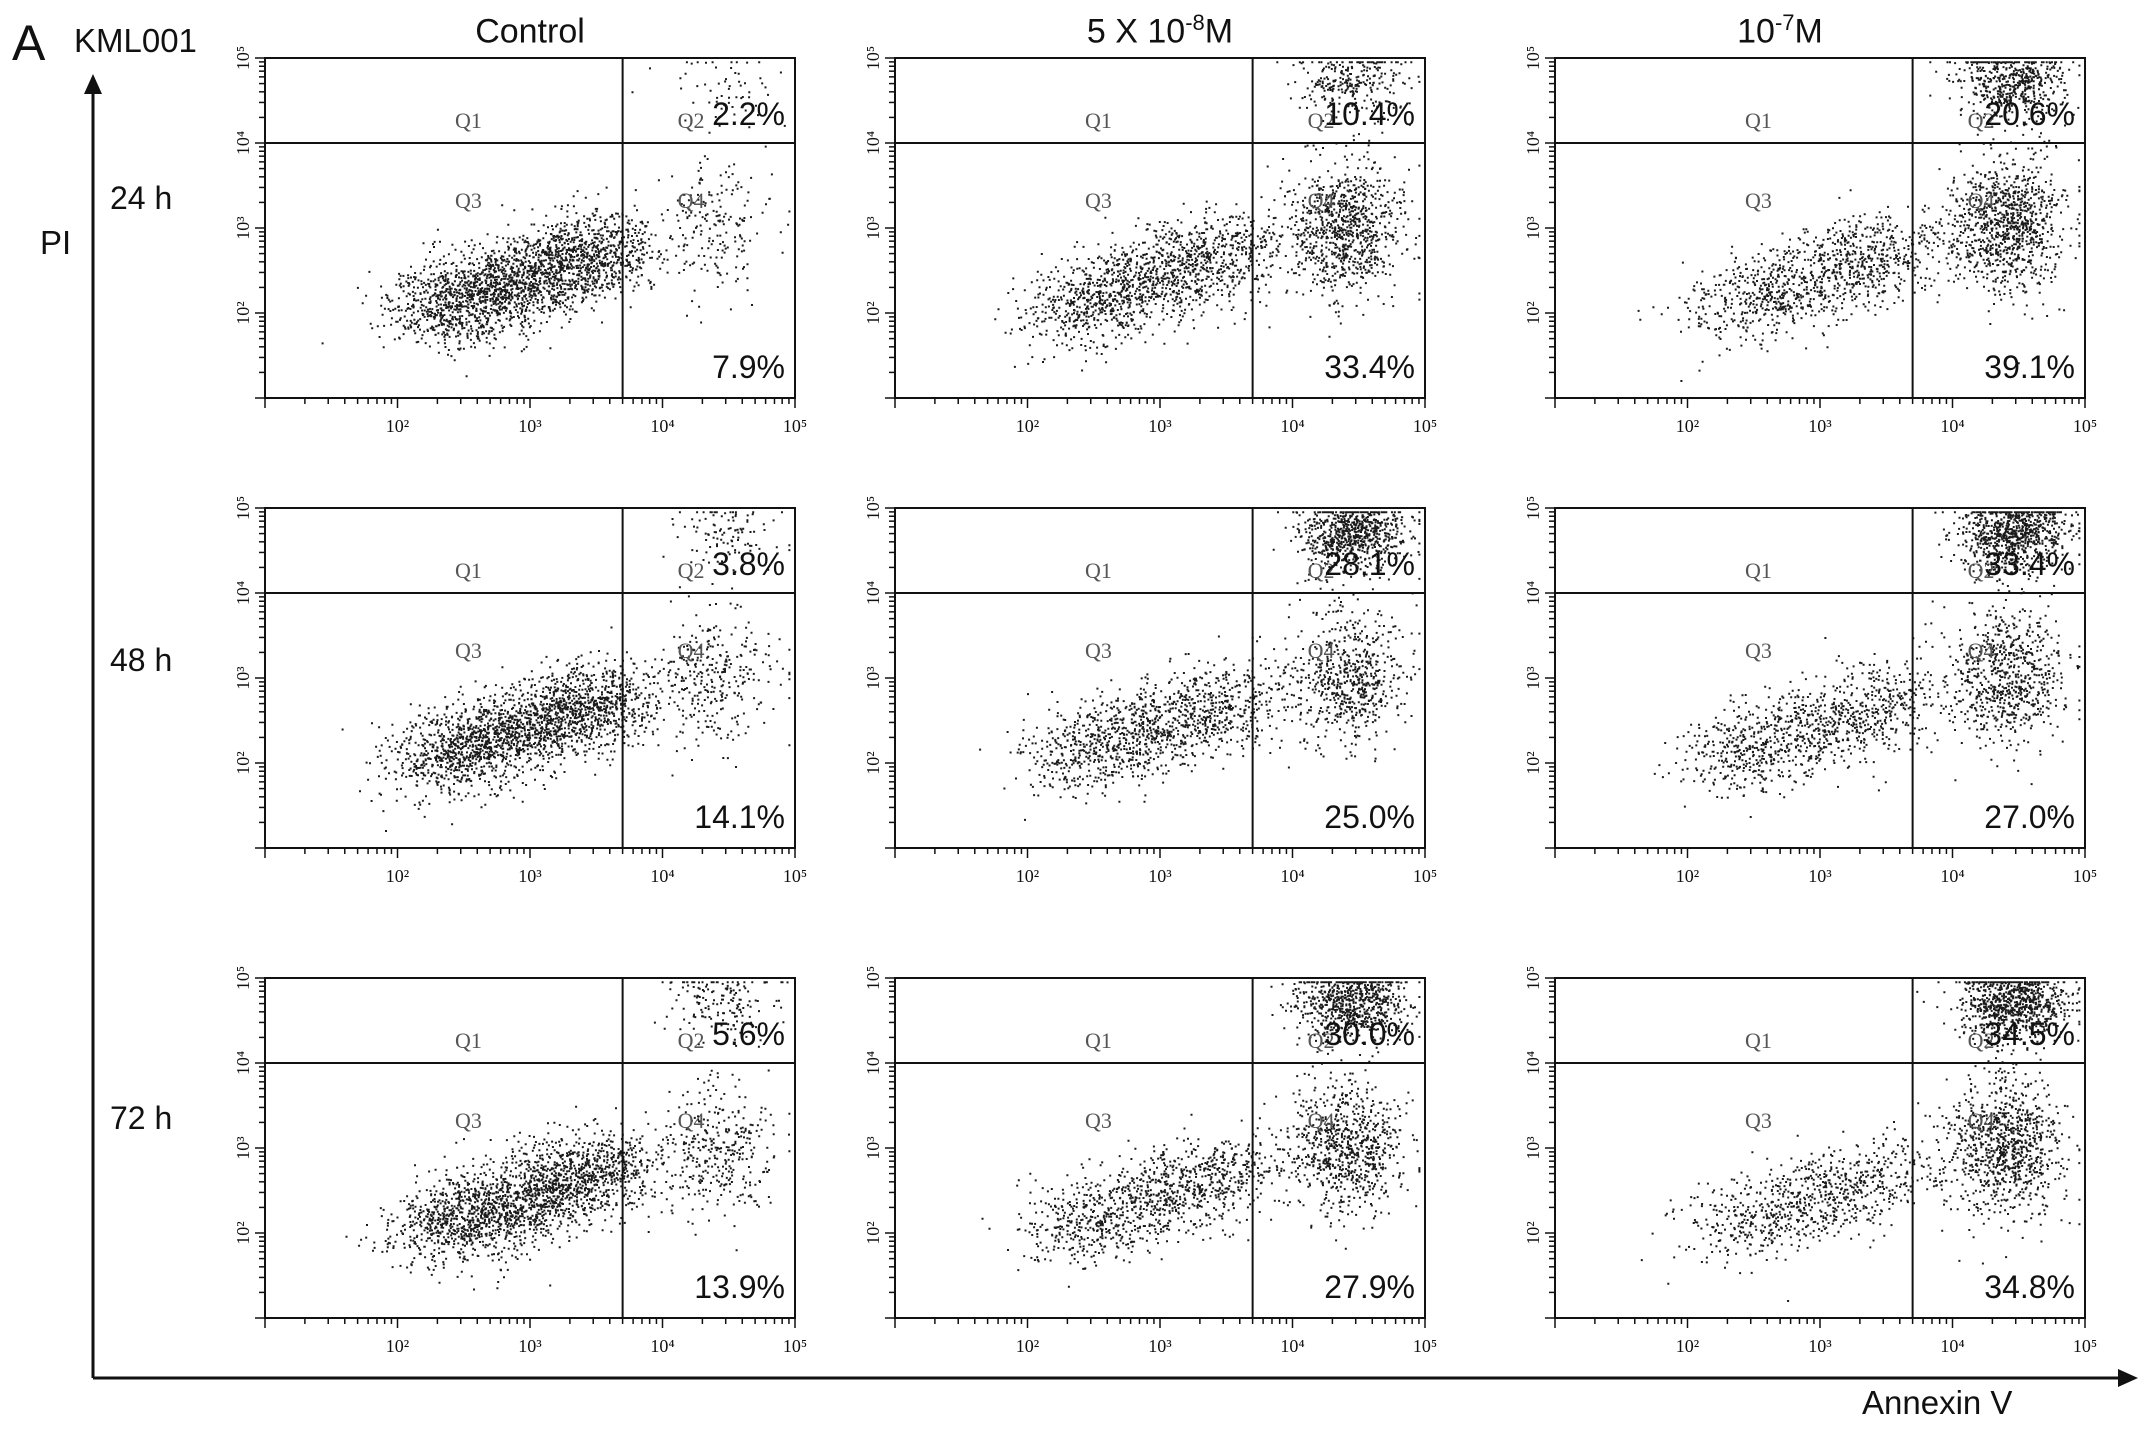  What do you see at coordinates (141, 1118) in the screenshot?
I see `row-title-72h: 72 h` at bounding box center [141, 1118].